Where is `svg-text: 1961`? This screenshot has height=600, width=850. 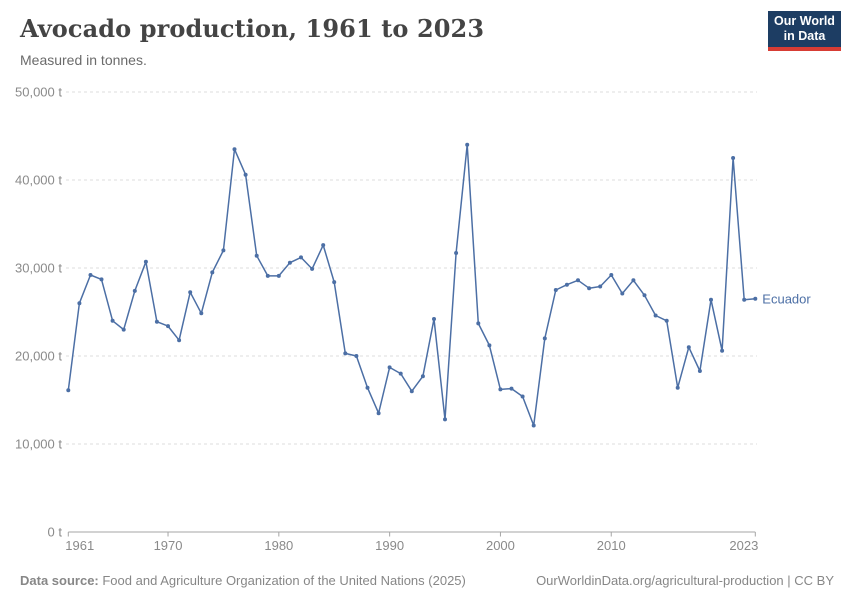
svg-text: 1961 is located at coordinates (79, 545).